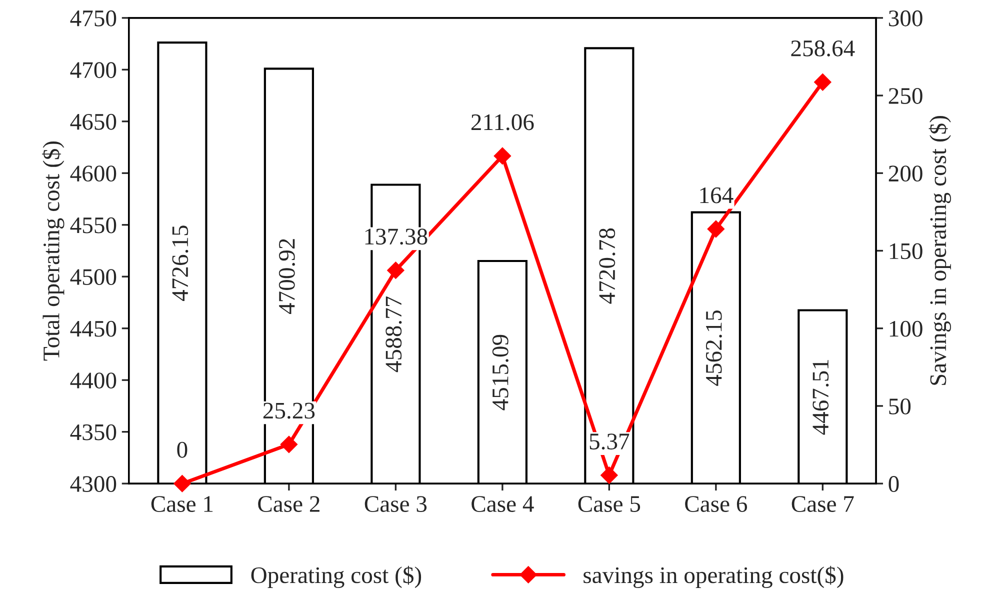 This screenshot has height=597, width=991. I want to click on x-tick-label: Case 3, so click(395, 504).